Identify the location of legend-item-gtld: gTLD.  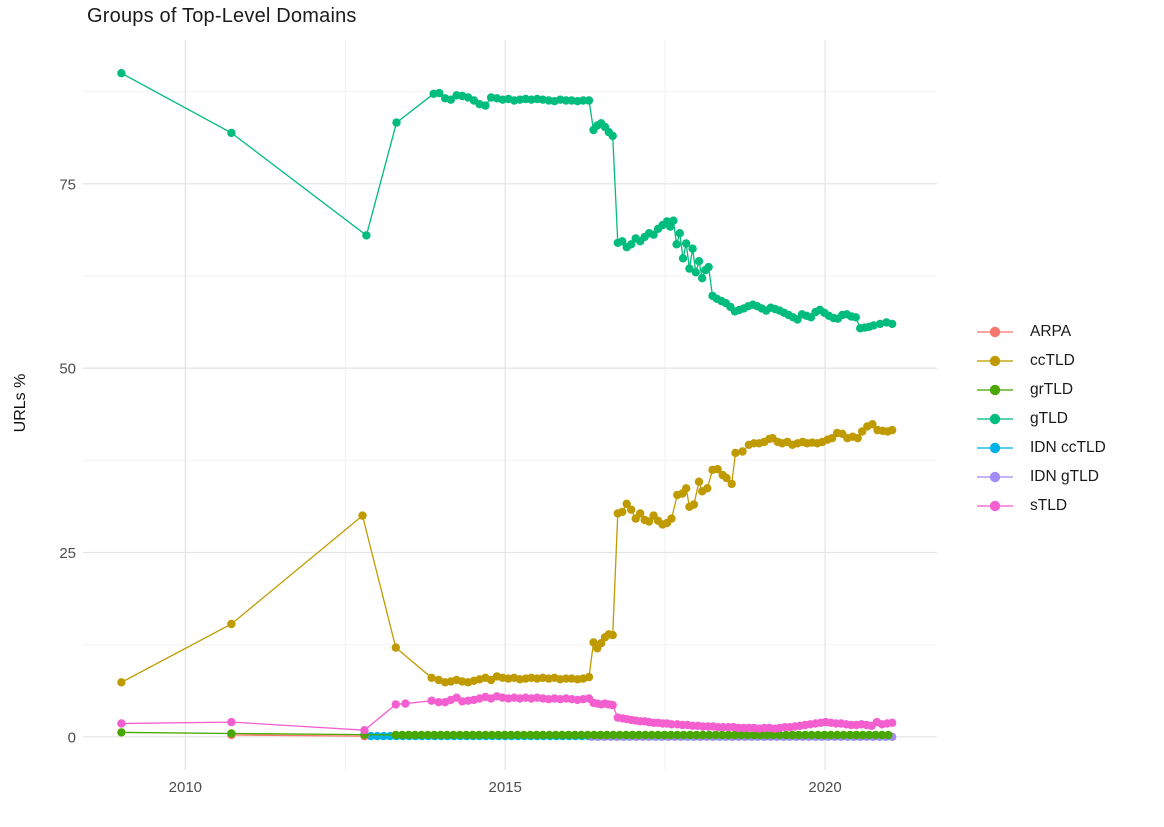
(1041, 419).